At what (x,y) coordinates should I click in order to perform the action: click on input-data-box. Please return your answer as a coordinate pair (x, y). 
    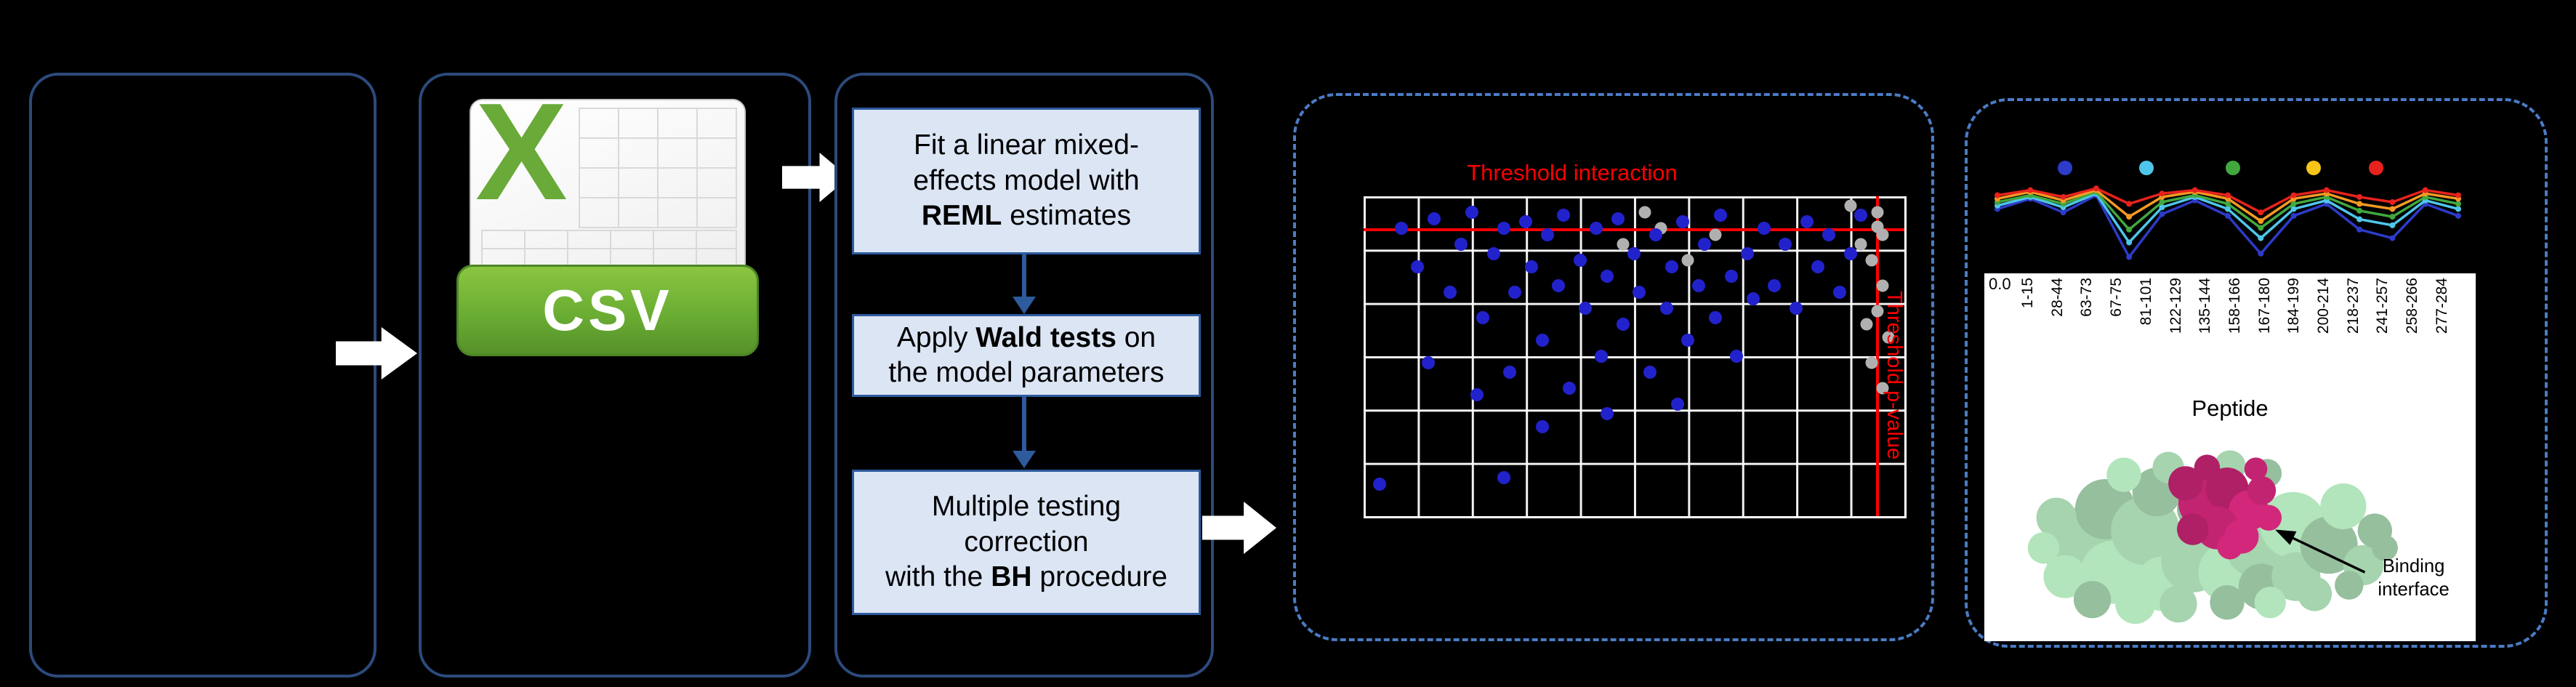
    Looking at the image, I should click on (203, 375).